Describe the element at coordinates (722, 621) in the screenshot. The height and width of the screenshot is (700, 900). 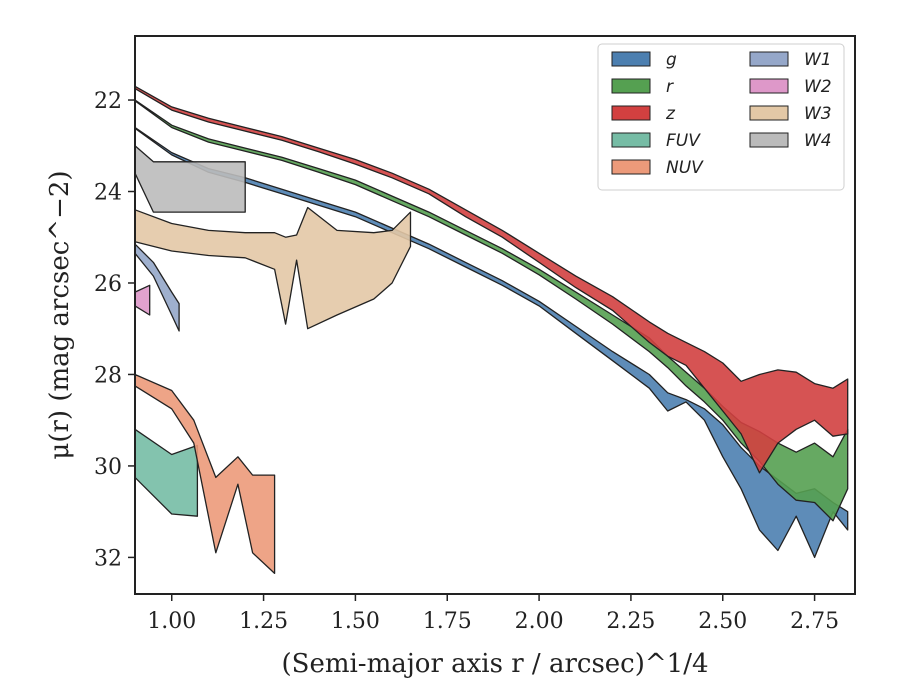
I see `x-tick-label: 2.50` at that location.